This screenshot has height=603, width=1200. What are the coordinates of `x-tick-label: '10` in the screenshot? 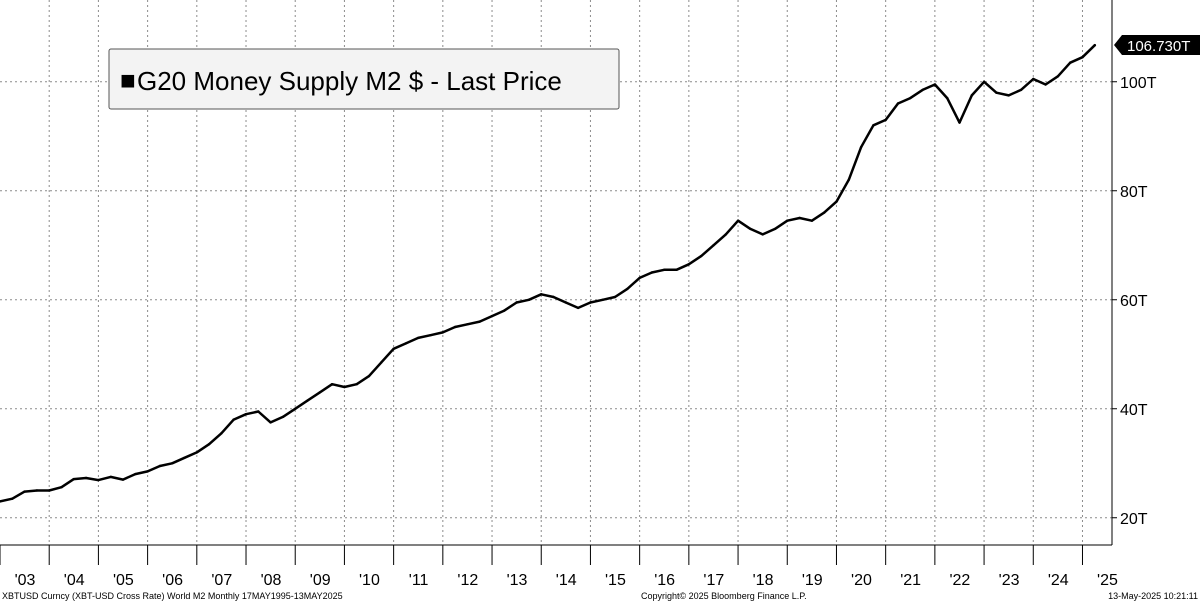 It's located at (369, 580).